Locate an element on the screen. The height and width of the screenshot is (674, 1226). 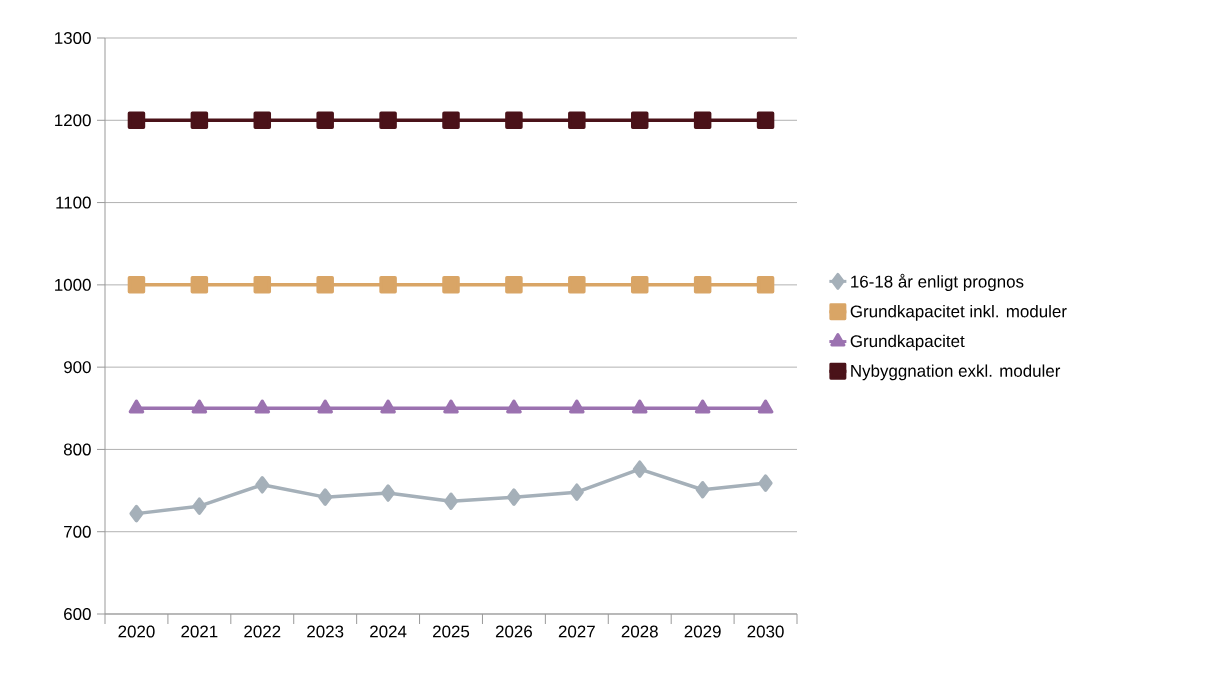
y-tick-label: 800 is located at coordinates (77, 449).